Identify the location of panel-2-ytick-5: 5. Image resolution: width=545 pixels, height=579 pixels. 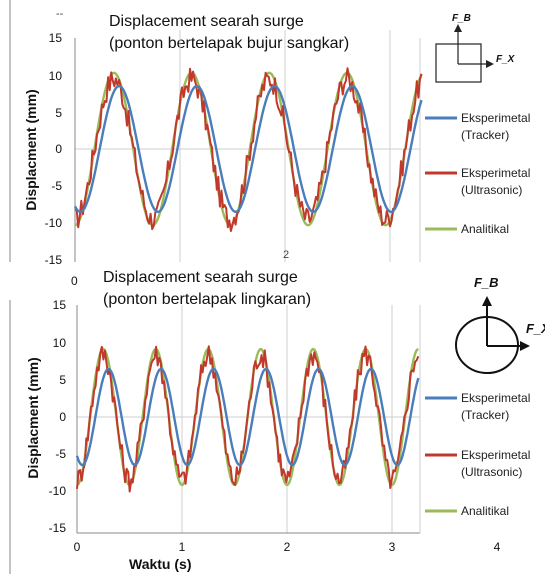
(62, 380).